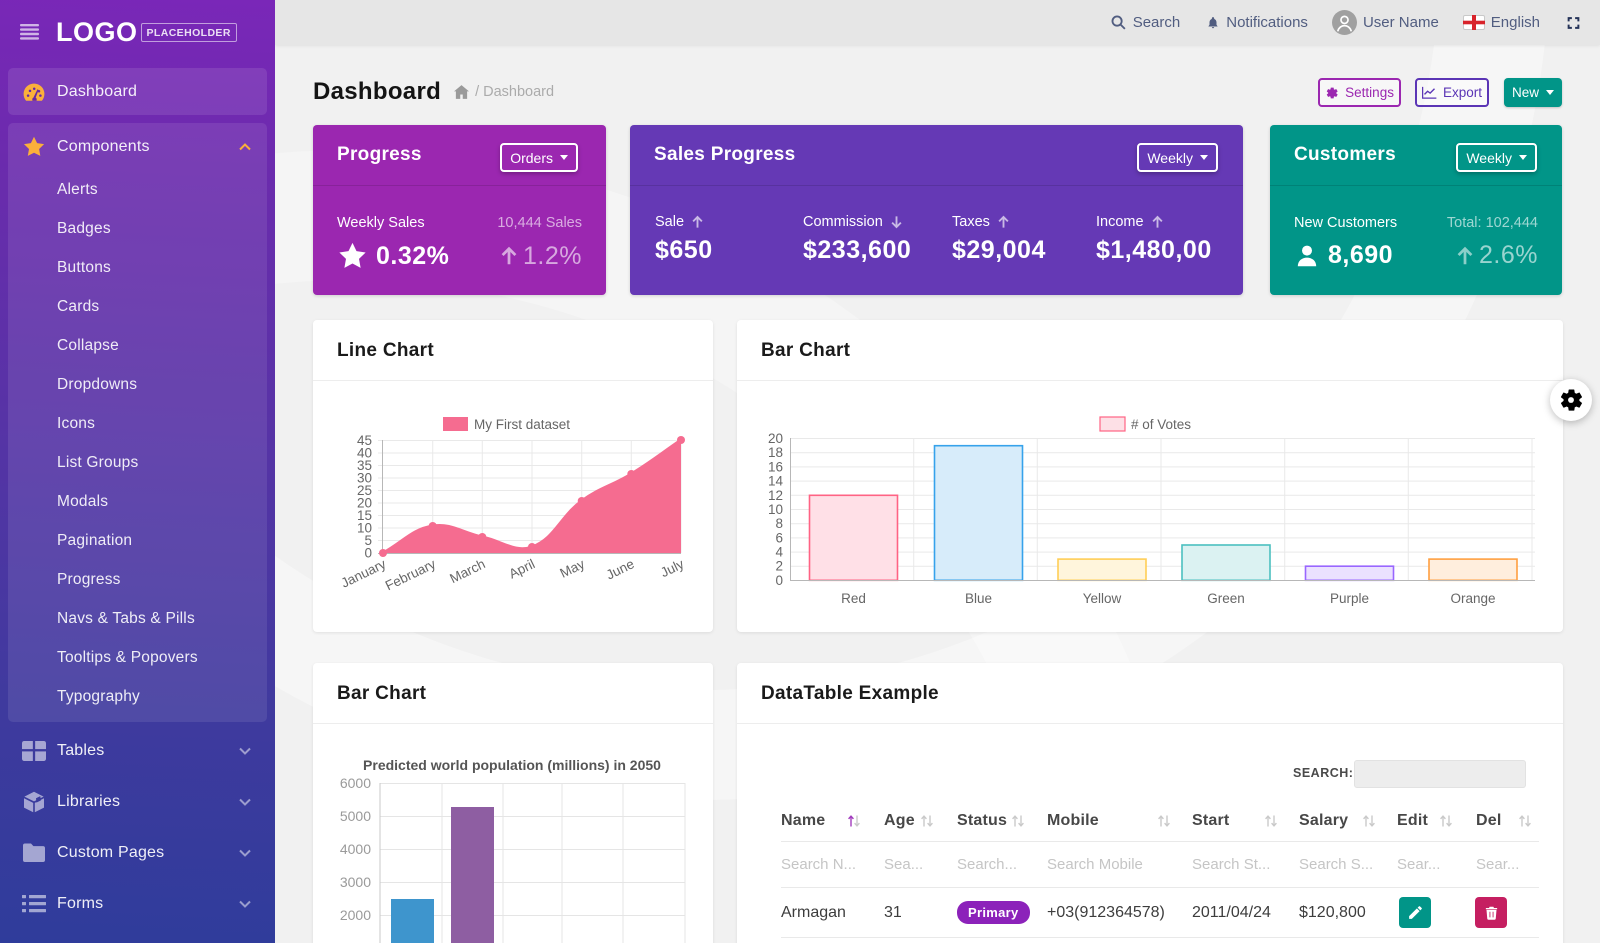 This screenshot has width=1600, height=943. Describe the element at coordinates (853, 598) in the screenshot. I see `svg-text: Red` at that location.